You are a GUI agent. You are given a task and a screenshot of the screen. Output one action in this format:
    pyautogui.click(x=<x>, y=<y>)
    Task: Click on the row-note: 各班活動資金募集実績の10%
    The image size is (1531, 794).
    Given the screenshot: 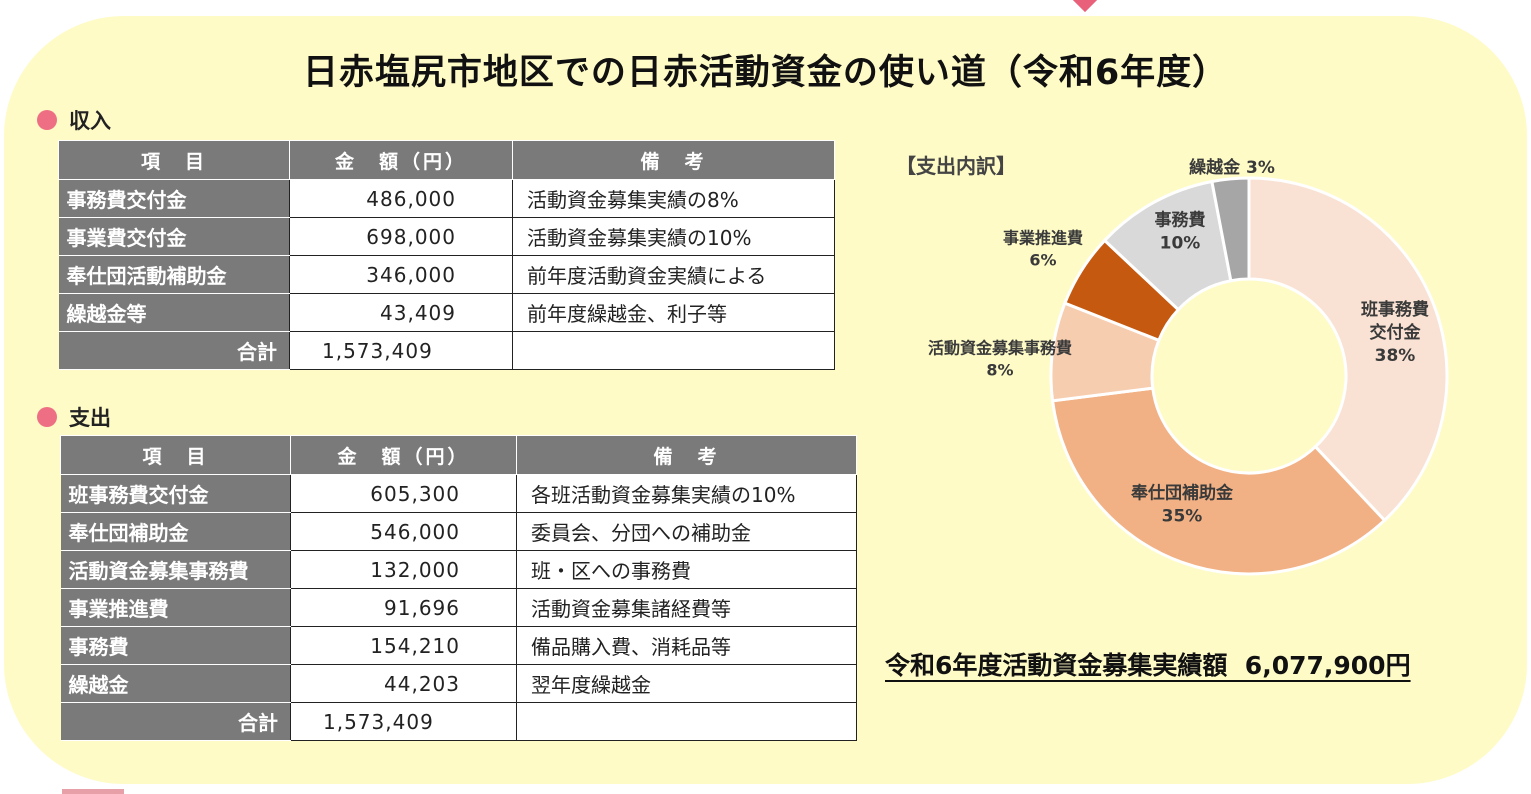 What is the action you would take?
    pyautogui.click(x=686, y=493)
    